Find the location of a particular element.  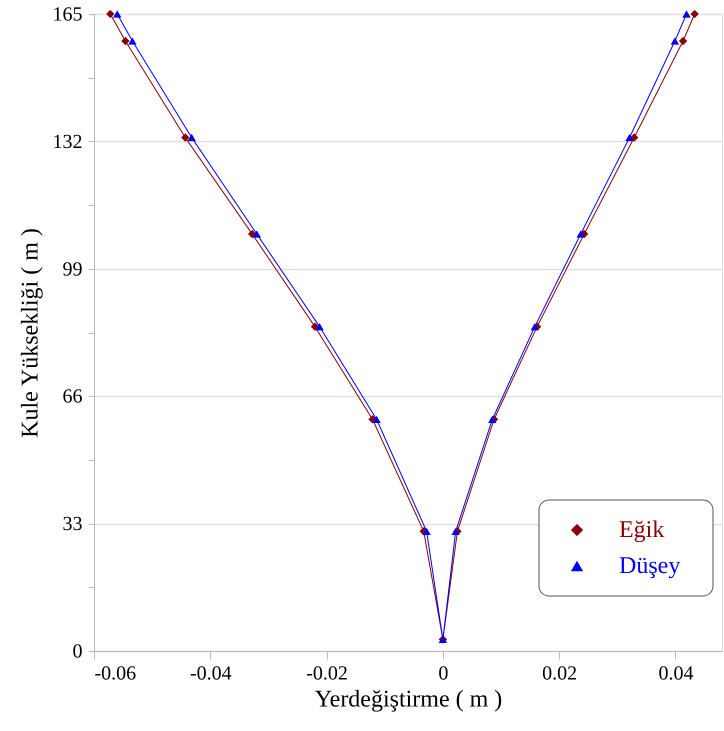

y-tick-label: 66 is located at coordinates (72, 397).